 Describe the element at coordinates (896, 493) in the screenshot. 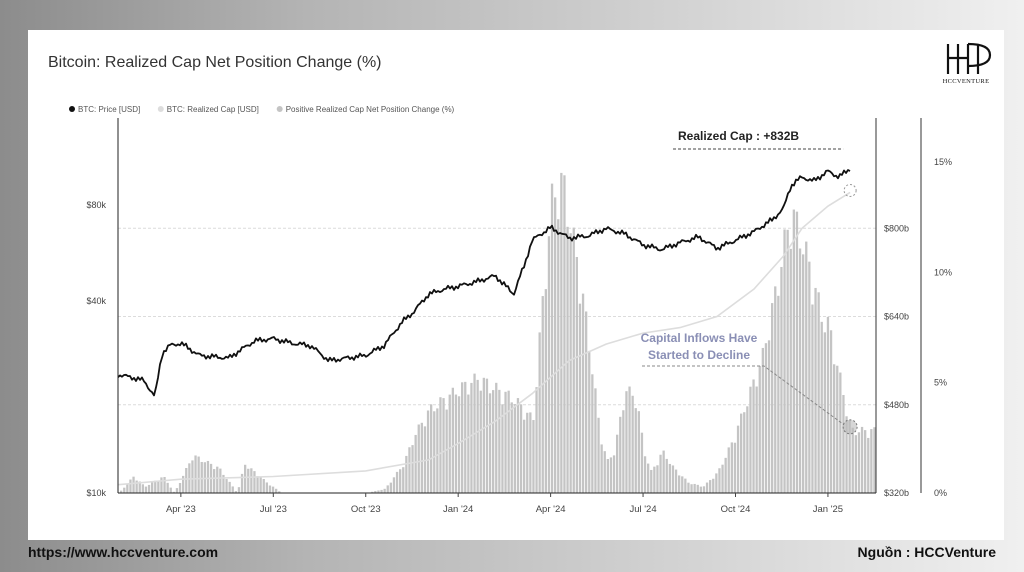

I see `mid-tick-label: $320b` at that location.